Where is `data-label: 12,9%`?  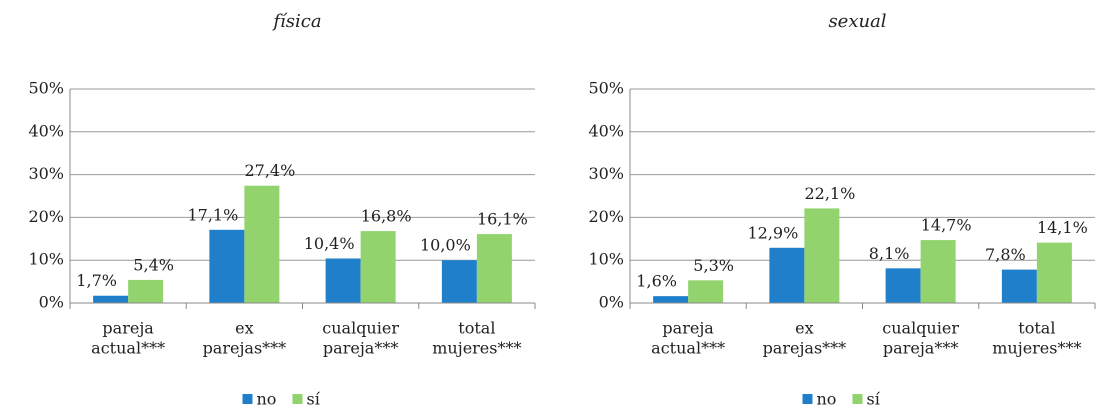 data-label: 12,9% is located at coordinates (772, 232).